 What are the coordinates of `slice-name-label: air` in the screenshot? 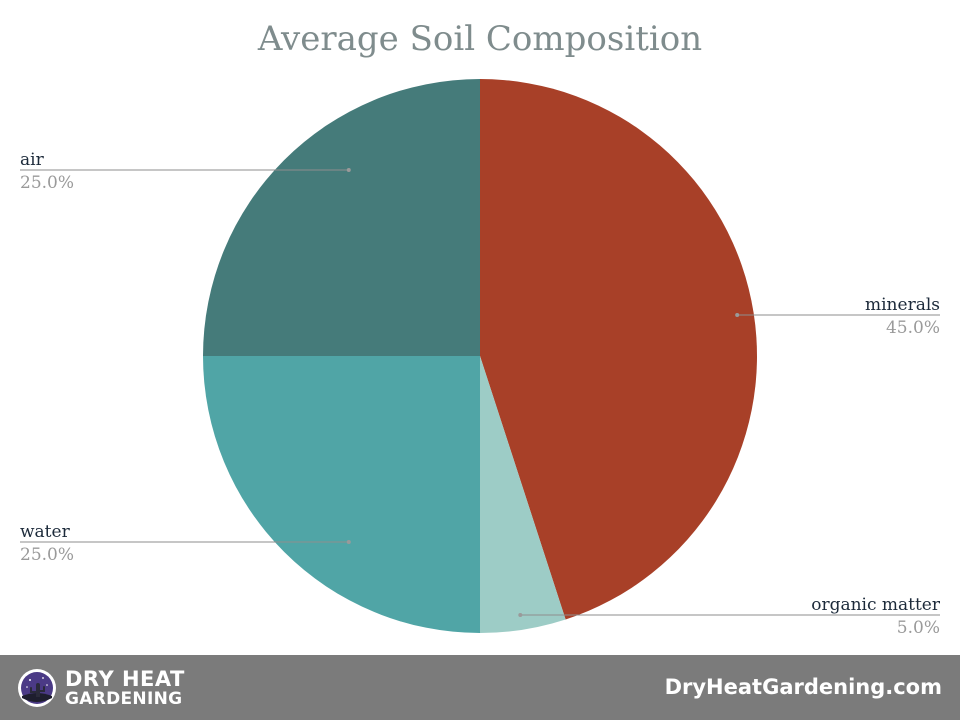 It's located at (32, 160).